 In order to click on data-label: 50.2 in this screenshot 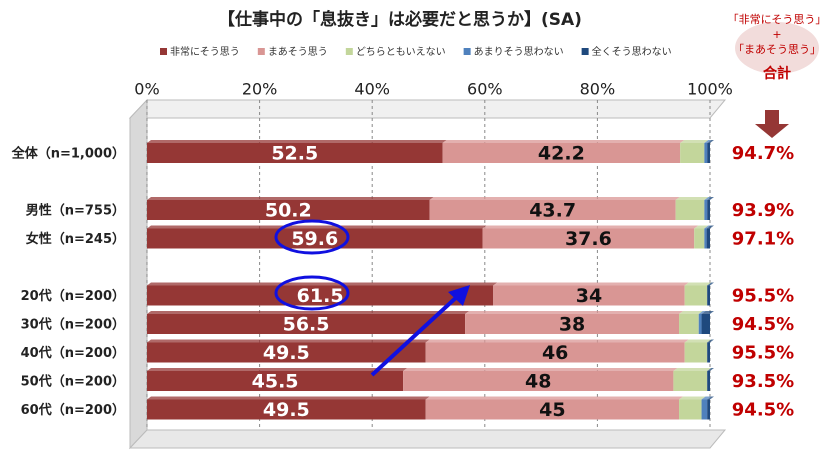, I will do `click(288, 211)`.